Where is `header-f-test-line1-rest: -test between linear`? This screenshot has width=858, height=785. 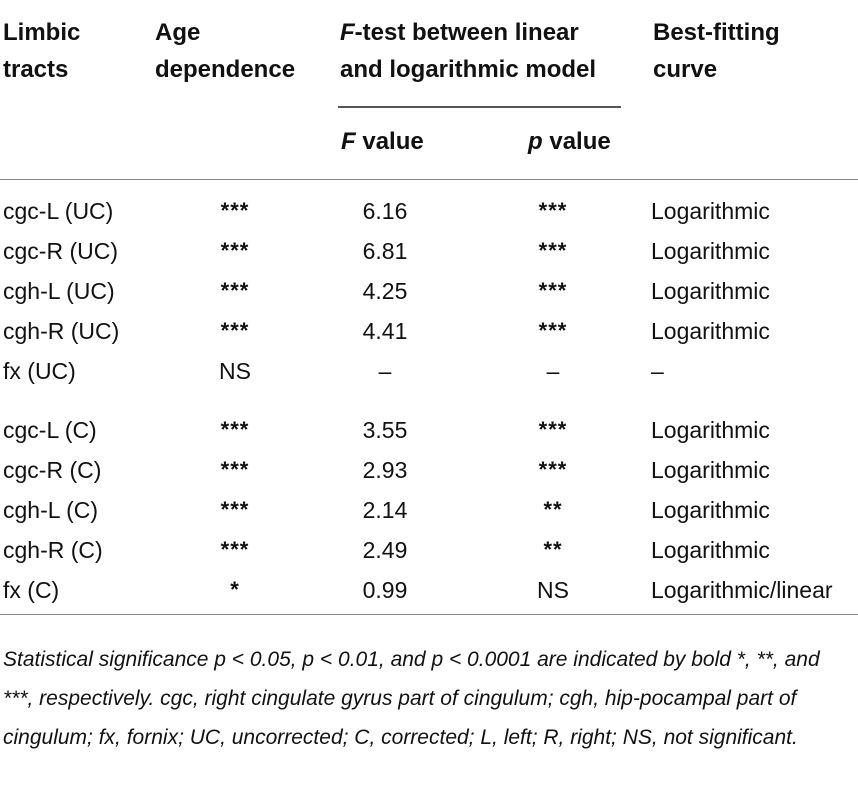 header-f-test-line1-rest: -test between linear is located at coordinates (466, 32).